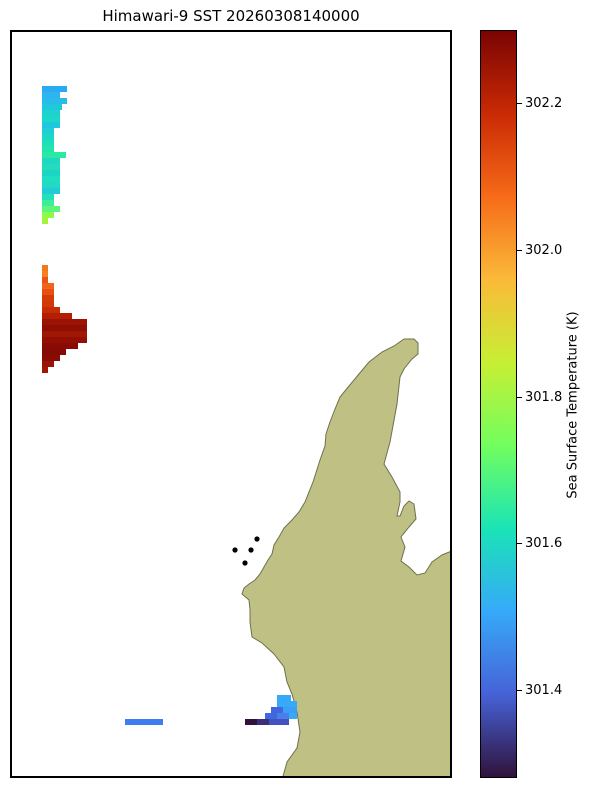  Describe the element at coordinates (544, 690) in the screenshot. I see `colorbar-tick-label: 301.4` at that location.